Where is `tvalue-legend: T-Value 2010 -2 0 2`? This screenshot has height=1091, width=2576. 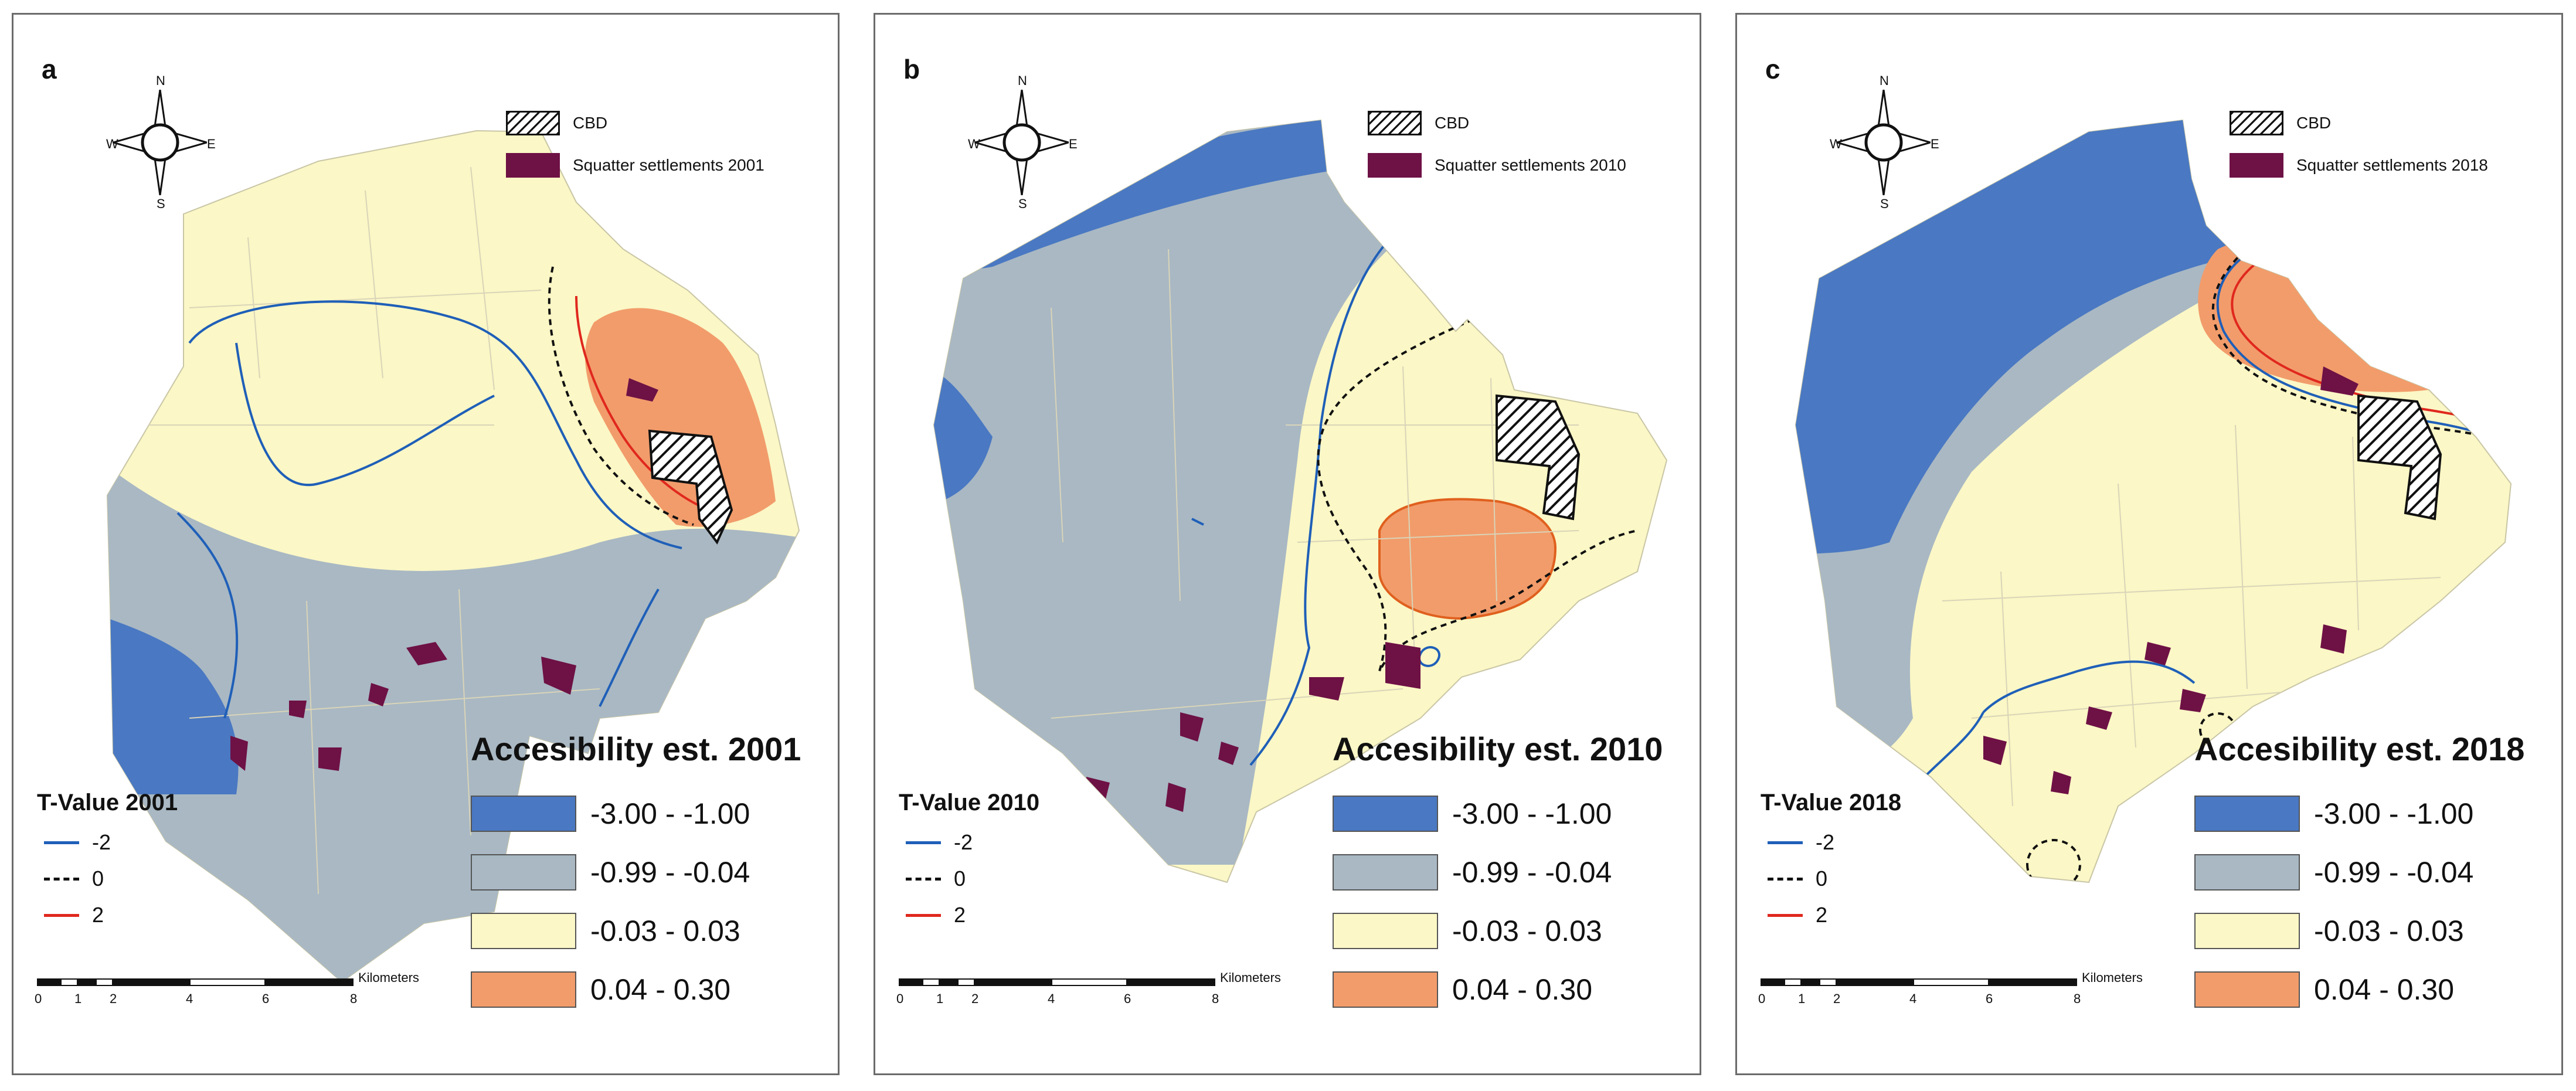 tvalue-legend: T-Value 2010 -2 0 2 is located at coordinates (996, 861).